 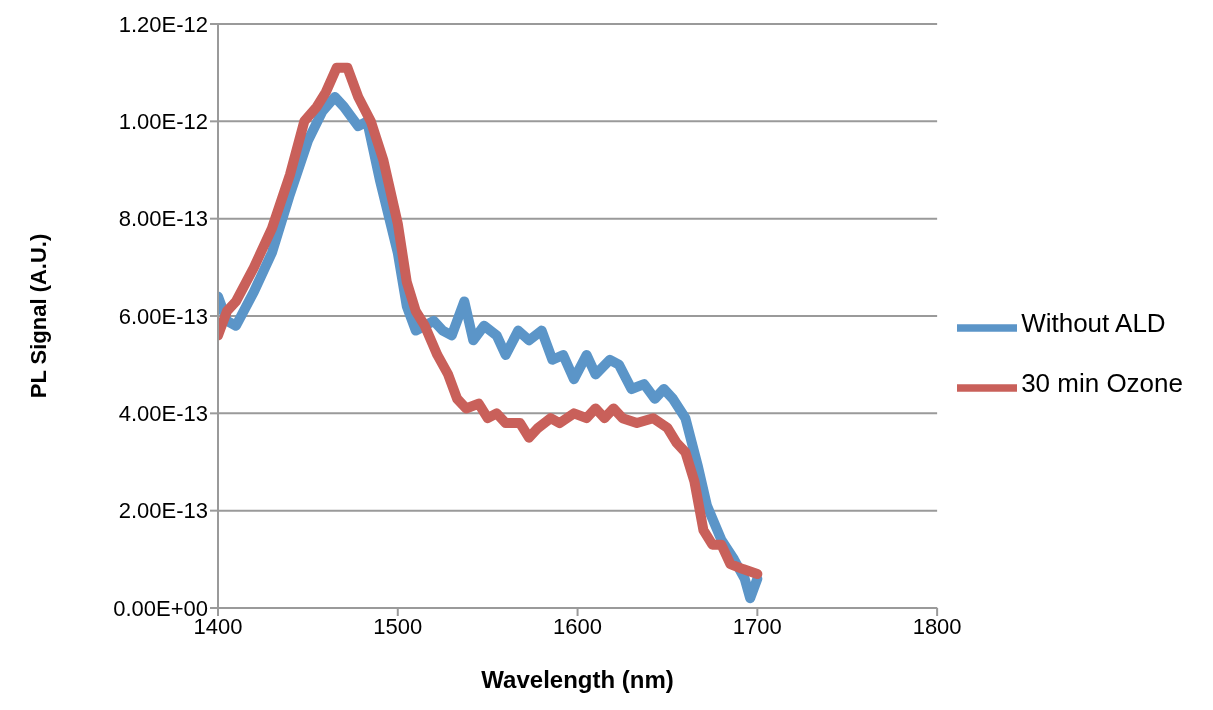 What do you see at coordinates (1102, 383) in the screenshot?
I see `legend-label: 30 min Ozone` at bounding box center [1102, 383].